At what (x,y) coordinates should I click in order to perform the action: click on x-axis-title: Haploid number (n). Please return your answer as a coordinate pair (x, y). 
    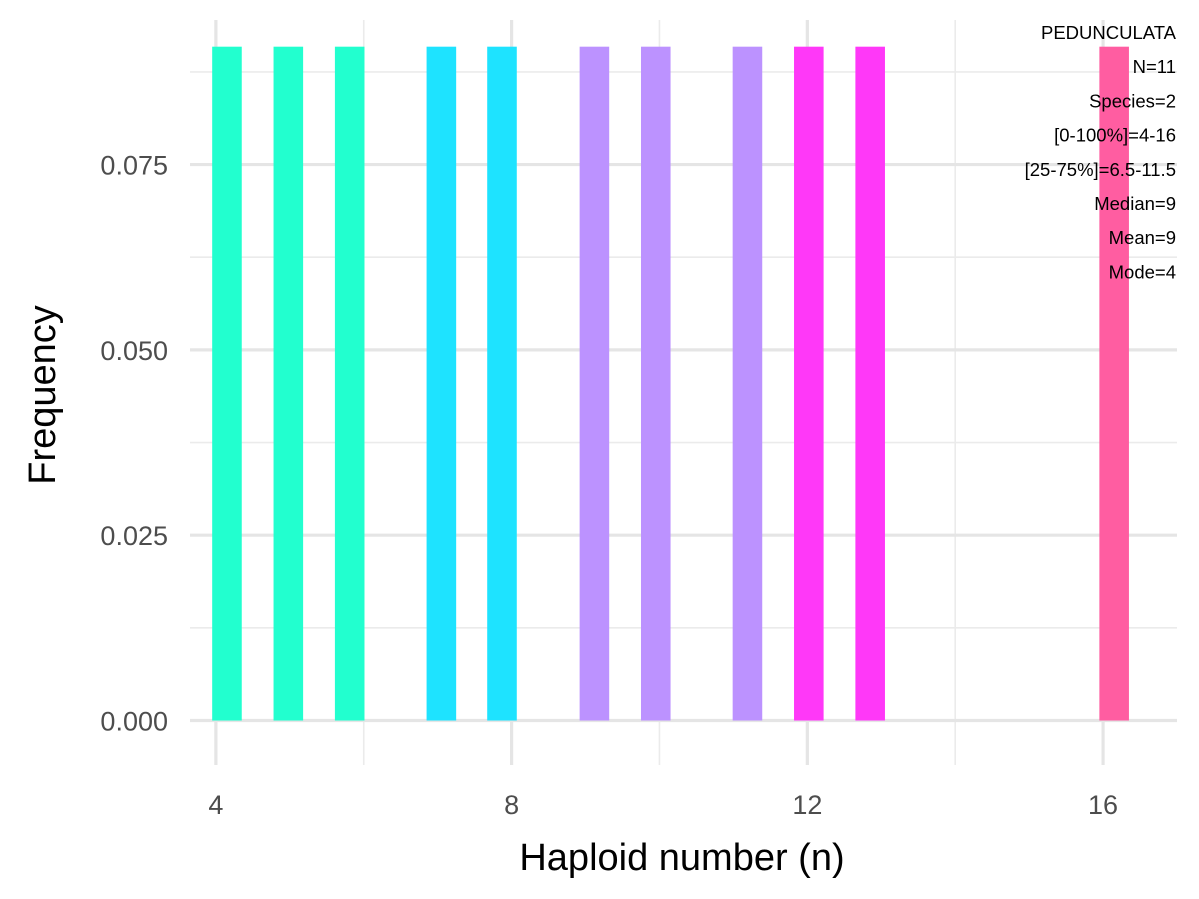
    Looking at the image, I should click on (681, 858).